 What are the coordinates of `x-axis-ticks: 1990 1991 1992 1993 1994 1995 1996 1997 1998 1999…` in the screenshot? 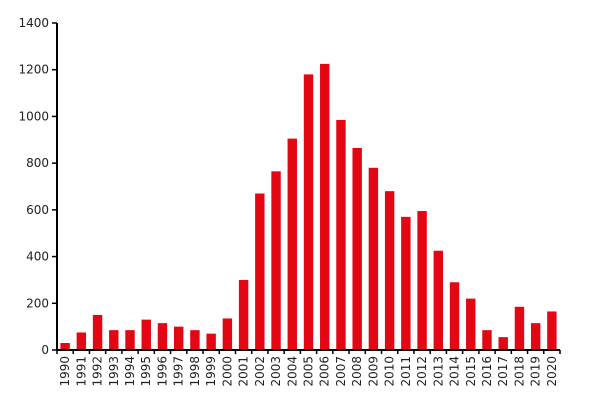 It's located at (308, 368).